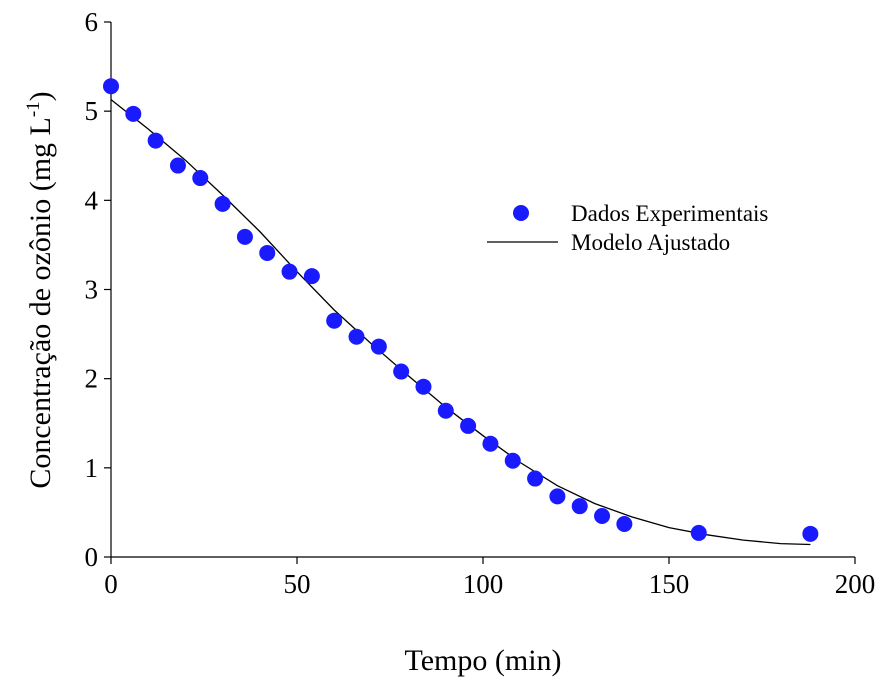 The image size is (884, 682). What do you see at coordinates (40, 96) in the screenshot?
I see `y-axis-title-close: )` at bounding box center [40, 96].